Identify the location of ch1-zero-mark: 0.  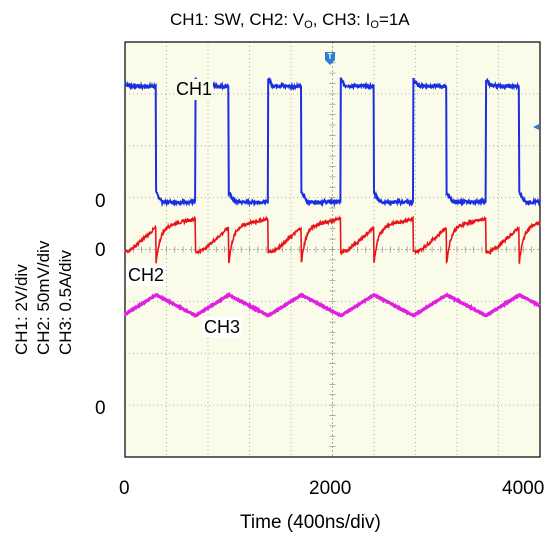
(100, 201).